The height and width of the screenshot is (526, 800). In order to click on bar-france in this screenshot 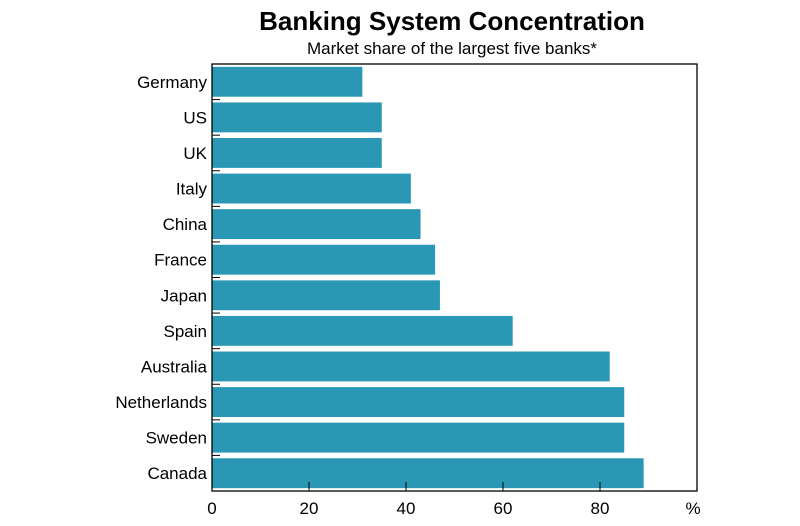, I will do `click(324, 259)`.